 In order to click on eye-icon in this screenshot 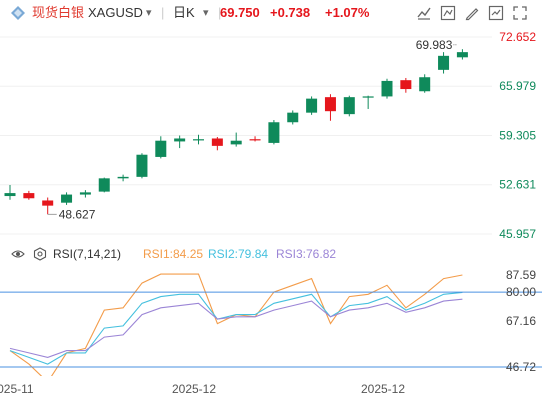, I will do `click(18, 254)`.